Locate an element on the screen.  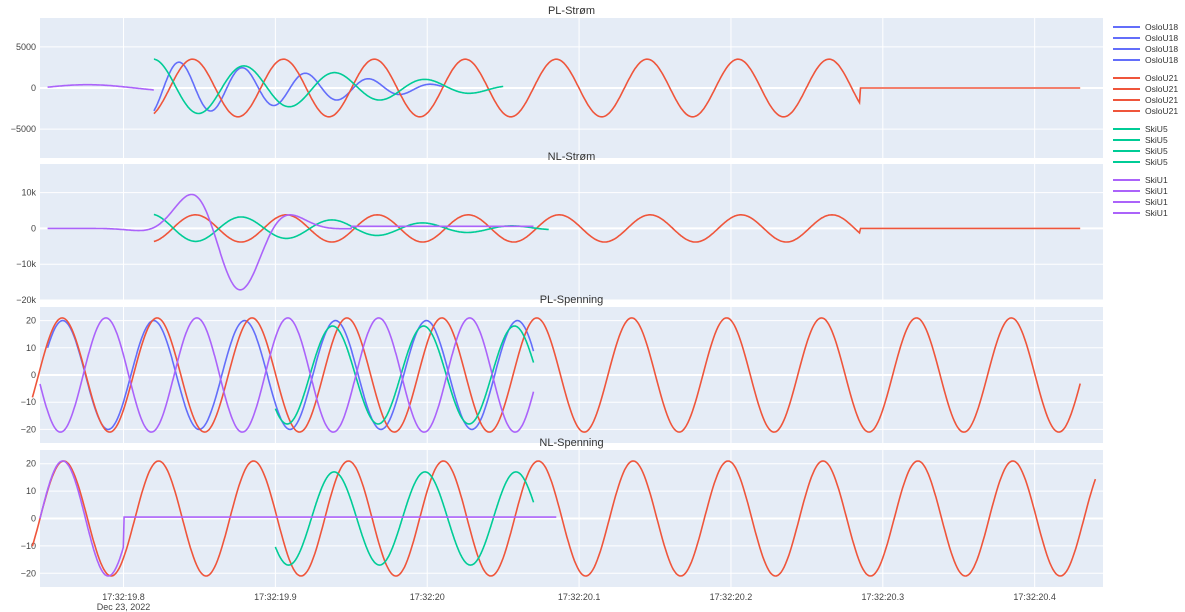
y-tick-label: 5000 is located at coordinates (26, 47).